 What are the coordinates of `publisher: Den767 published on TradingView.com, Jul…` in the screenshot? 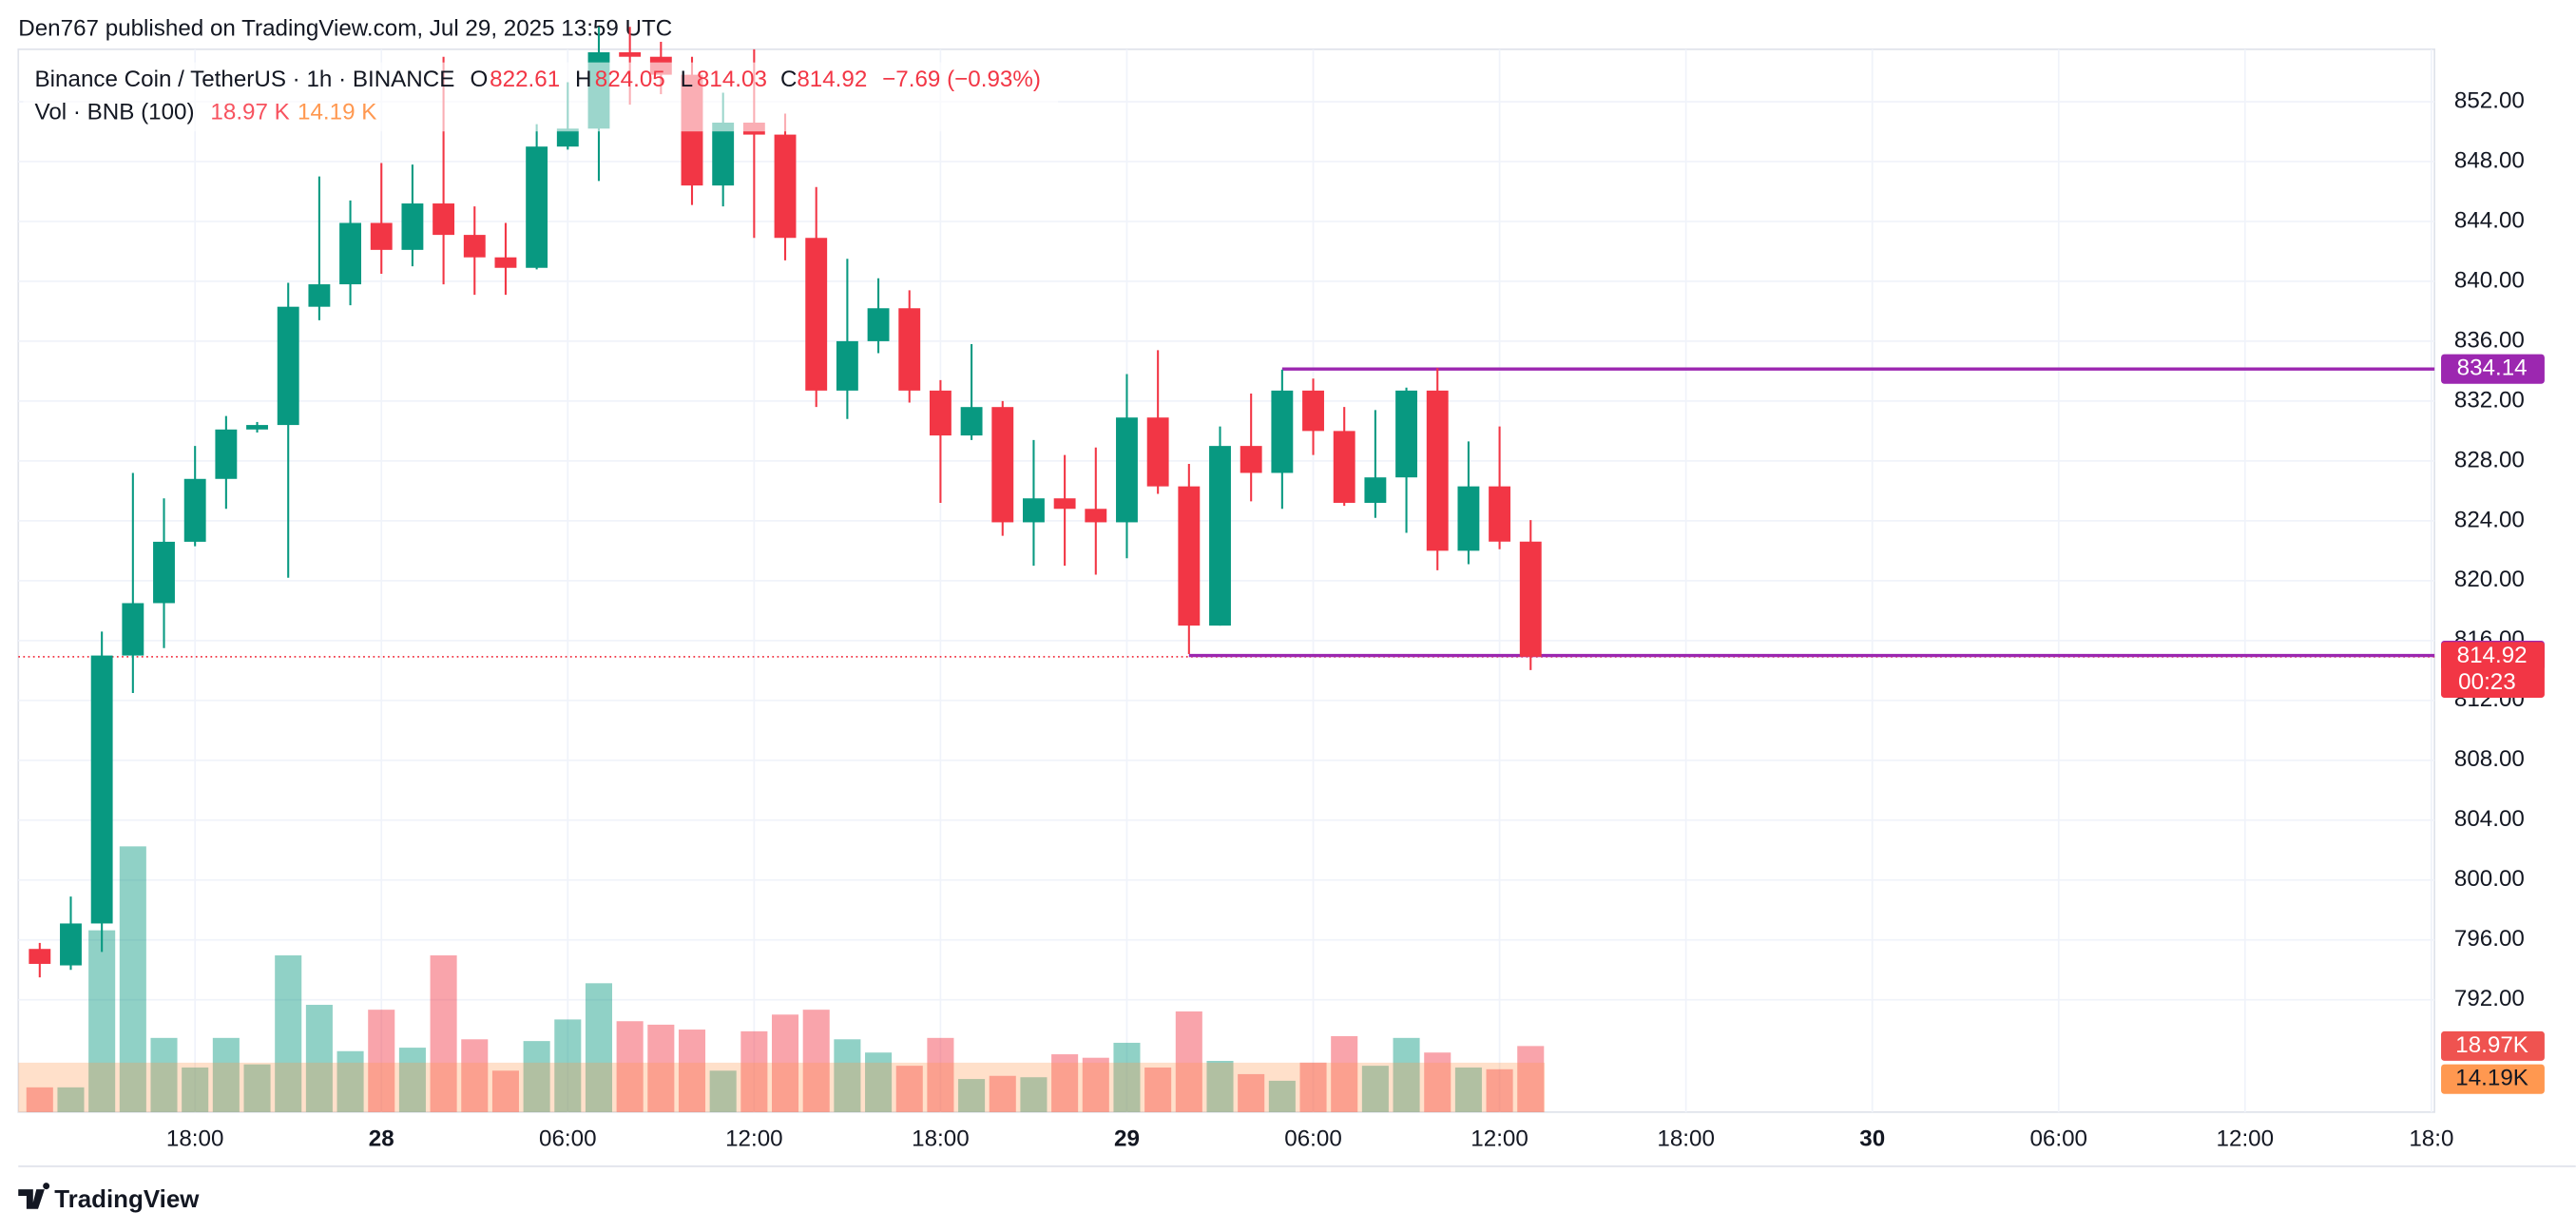 It's located at (345, 28).